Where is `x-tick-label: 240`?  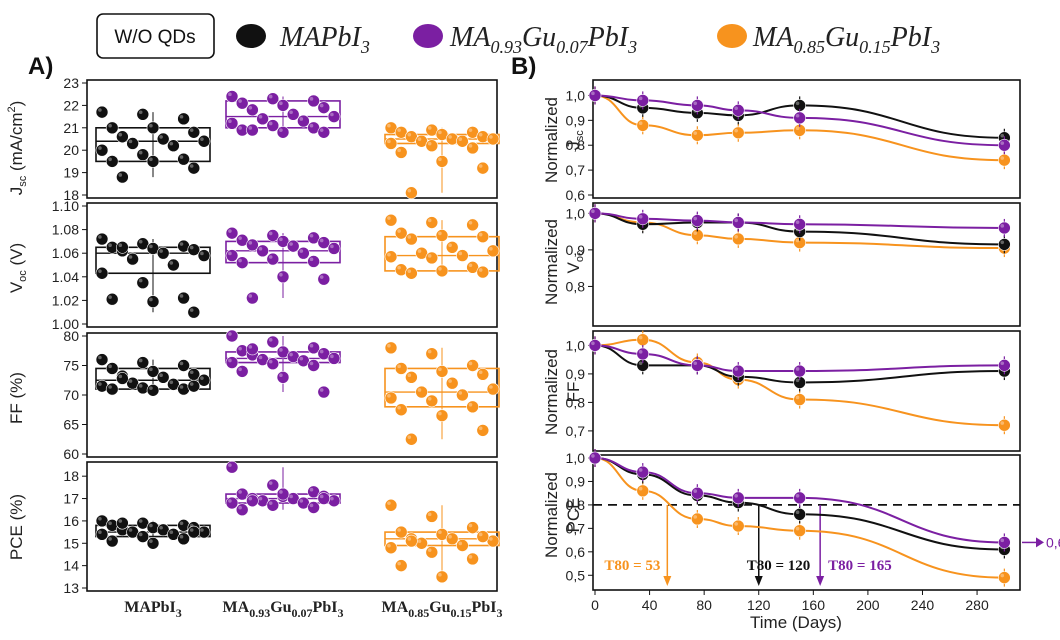 x-tick-label: 240 is located at coordinates (923, 605).